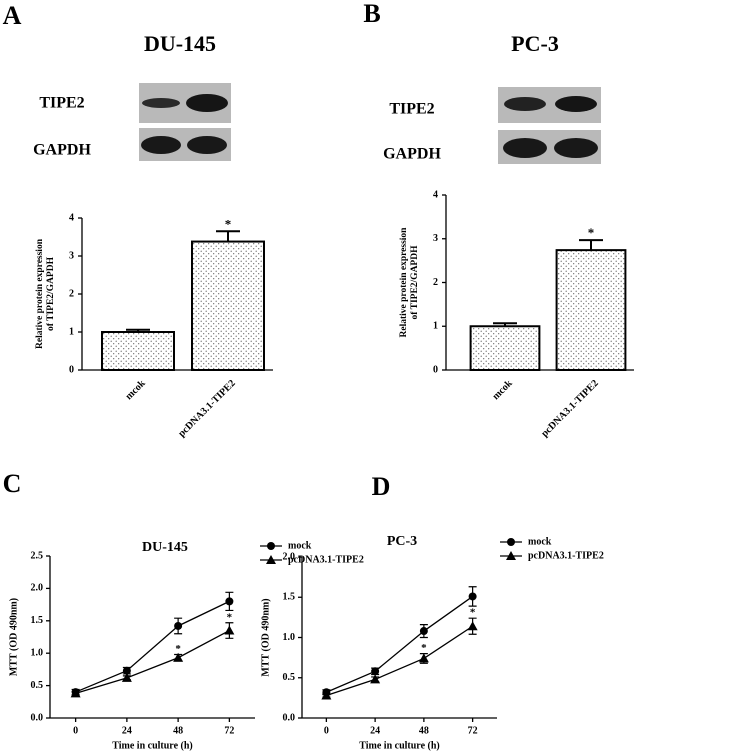  What do you see at coordinates (37, 555) in the screenshot?
I see `y-tick-label: 2.5` at bounding box center [37, 555].